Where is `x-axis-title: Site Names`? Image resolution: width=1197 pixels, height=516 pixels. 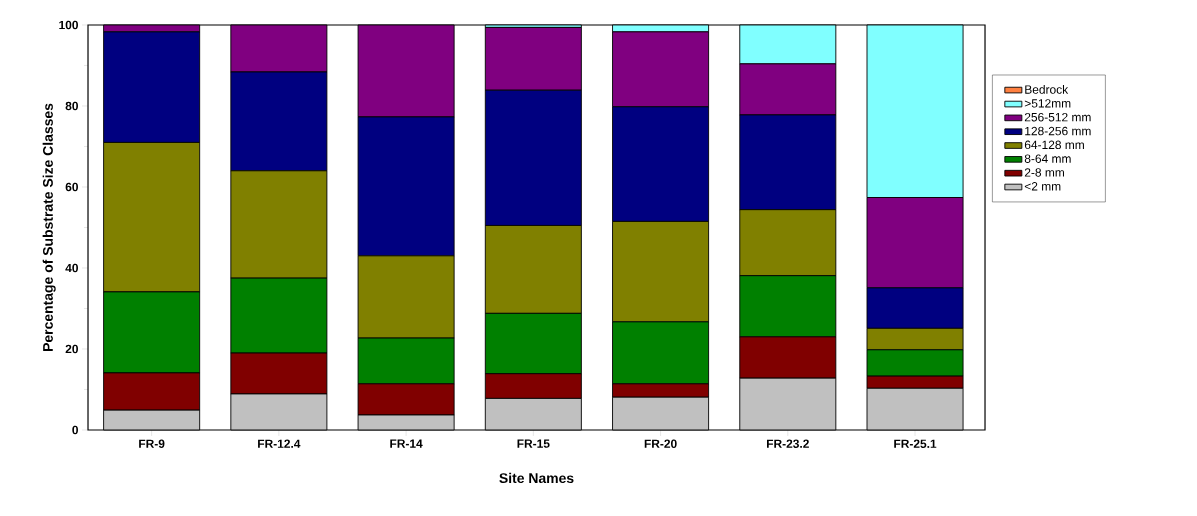
x-axis-title: Site Names is located at coordinates (536, 478).